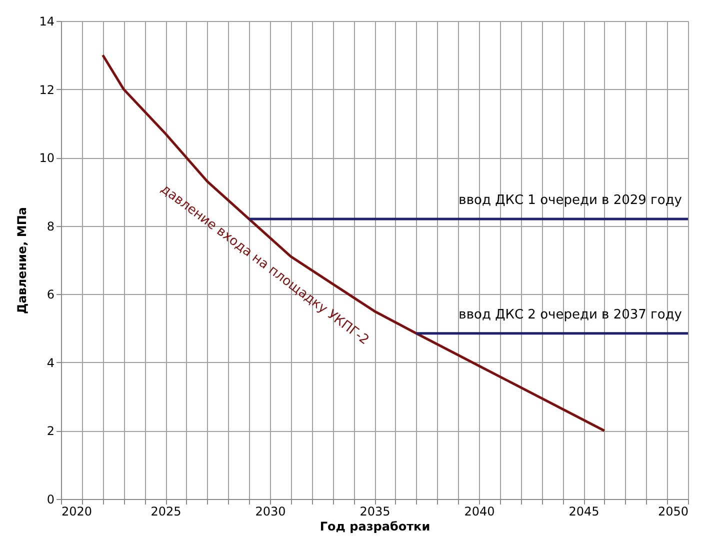 This screenshot has width=705, height=547. I want to click on y-tick-label: 14, so click(46, 21).